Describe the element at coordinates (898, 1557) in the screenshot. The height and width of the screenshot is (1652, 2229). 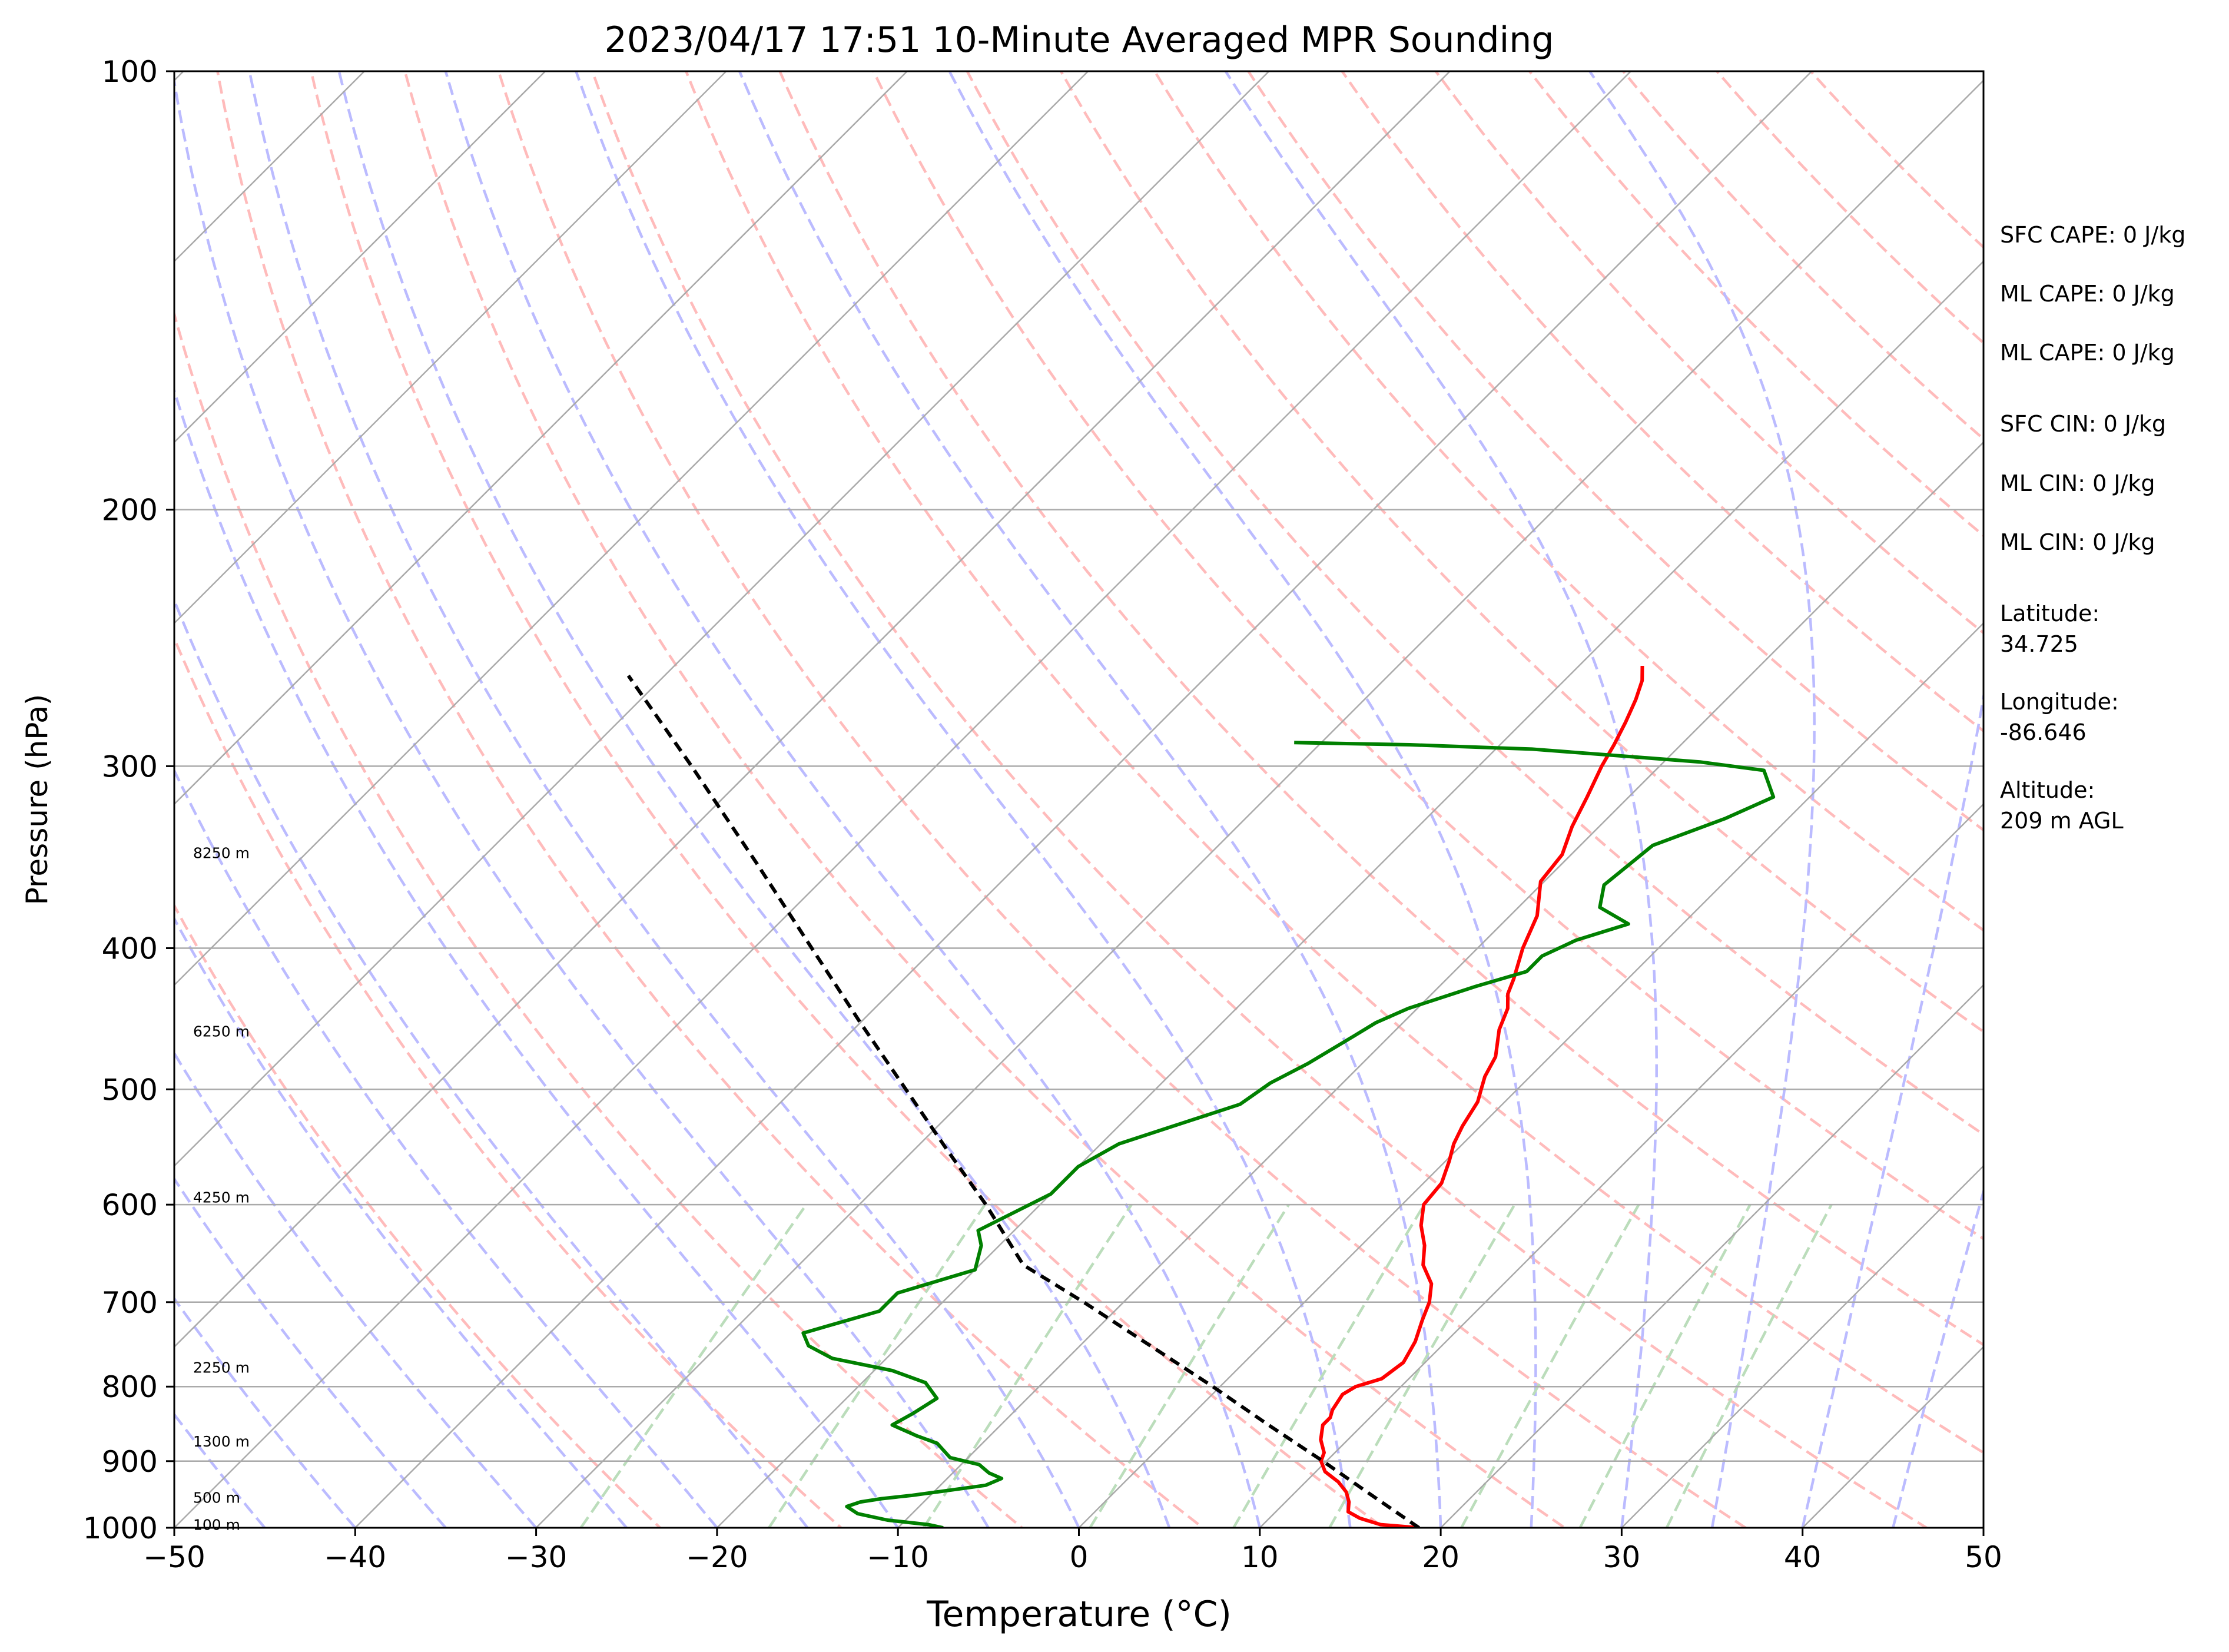
I see `x-tick-label: −10` at that location.